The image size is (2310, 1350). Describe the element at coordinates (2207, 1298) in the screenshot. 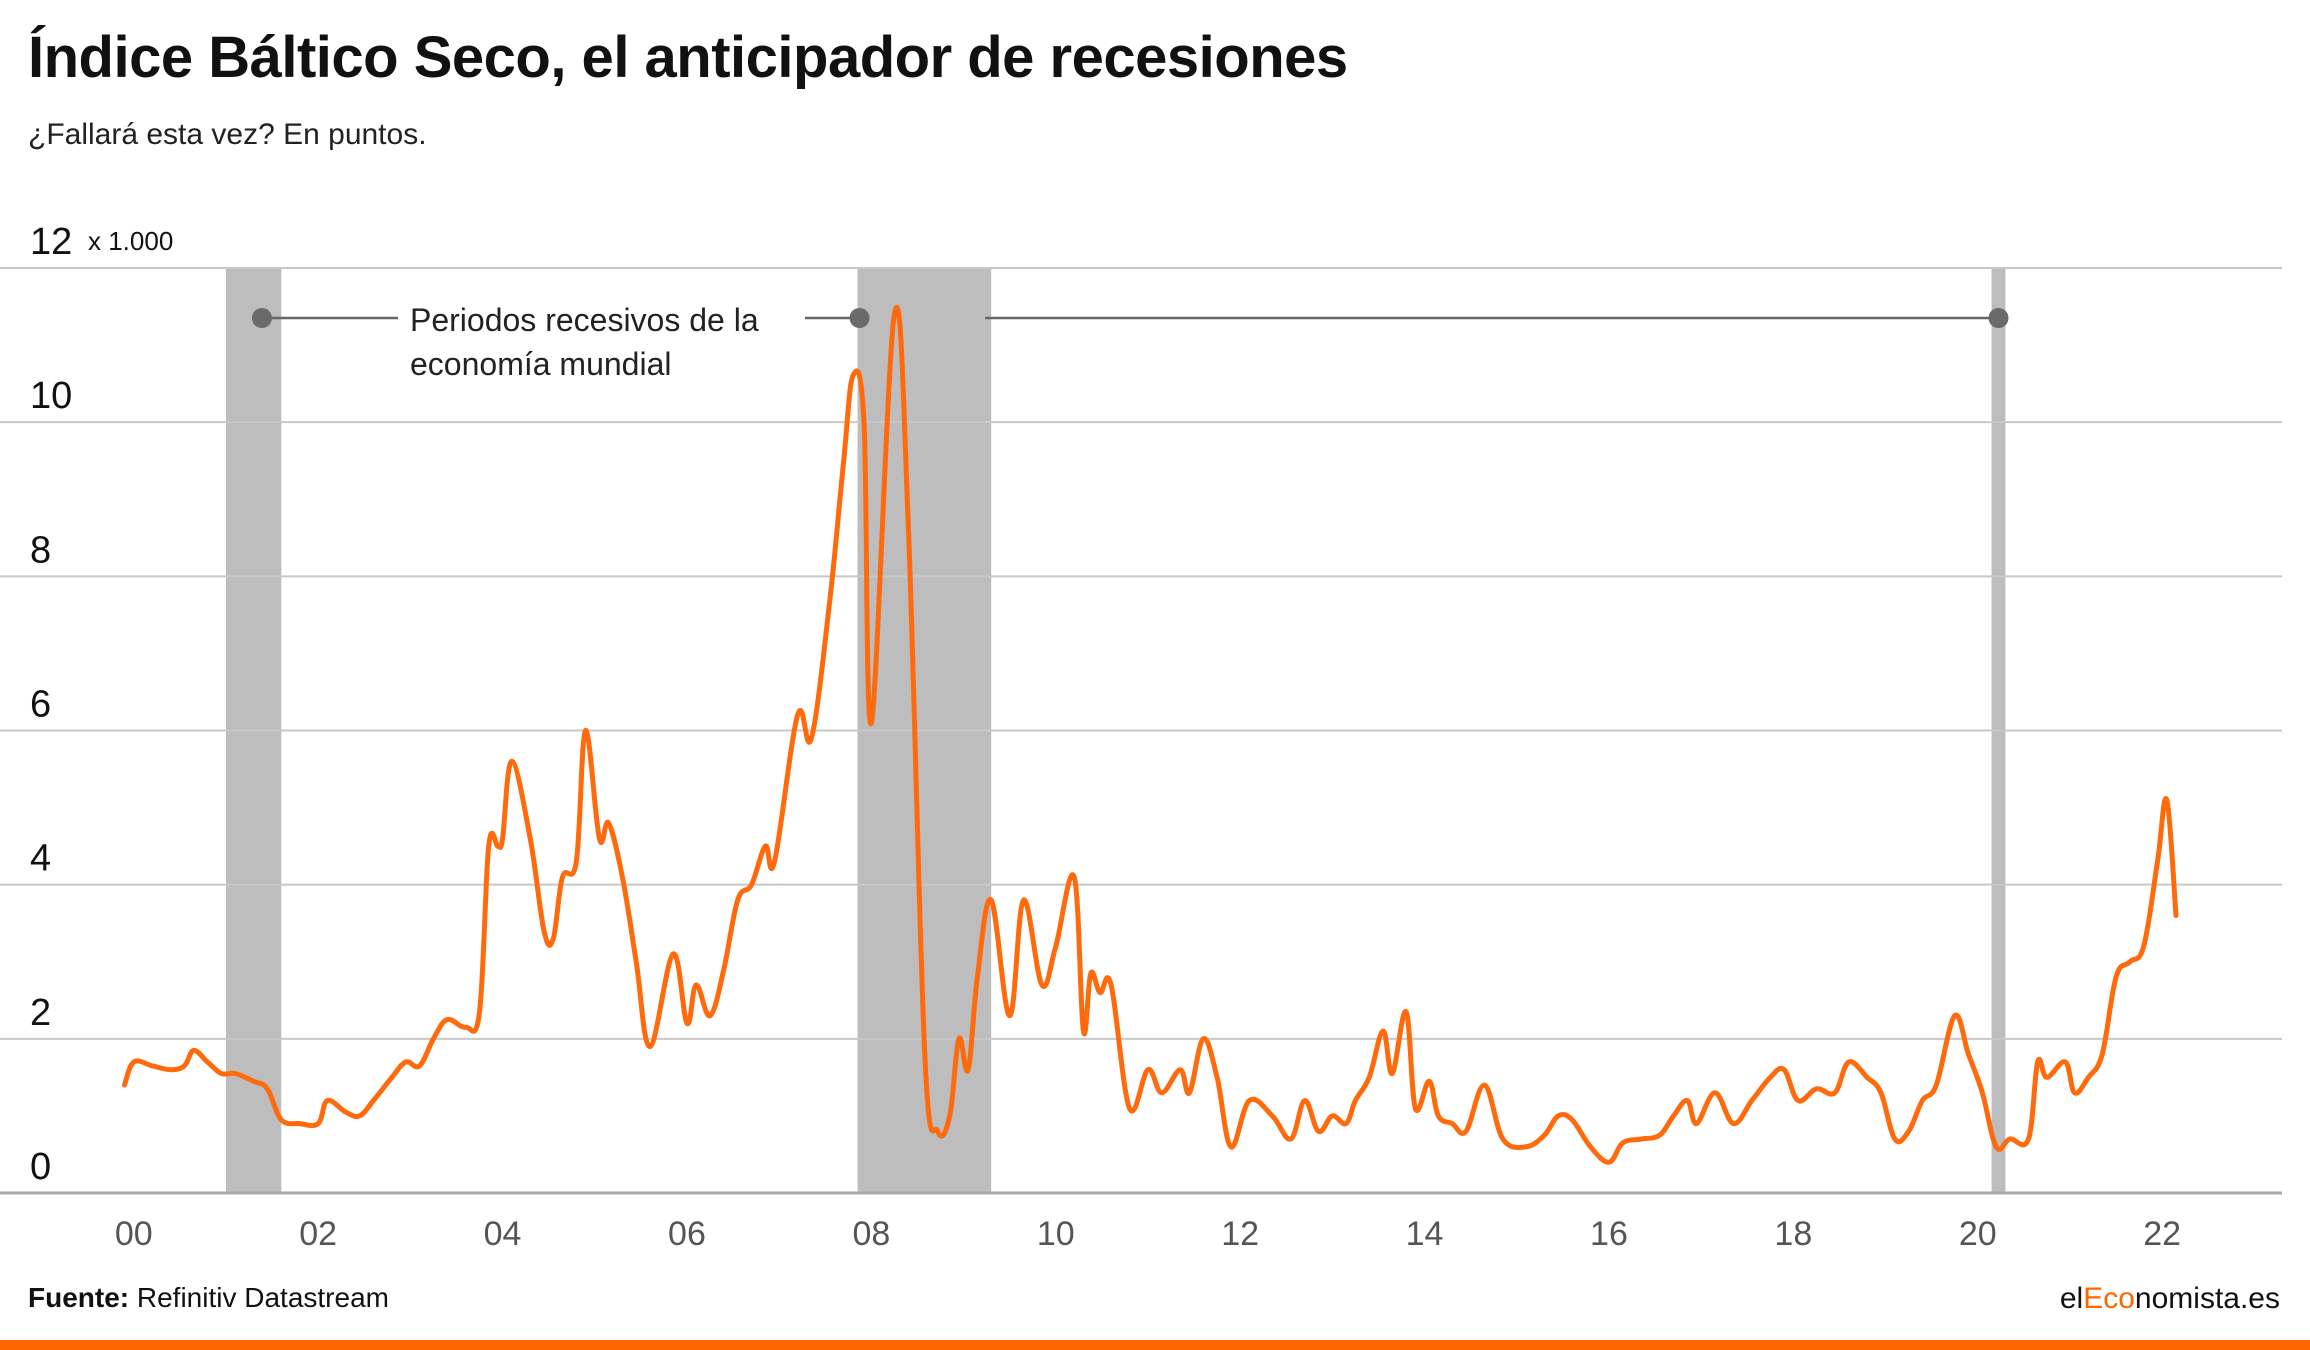

I see `brand-suffix: nomista.es` at that location.